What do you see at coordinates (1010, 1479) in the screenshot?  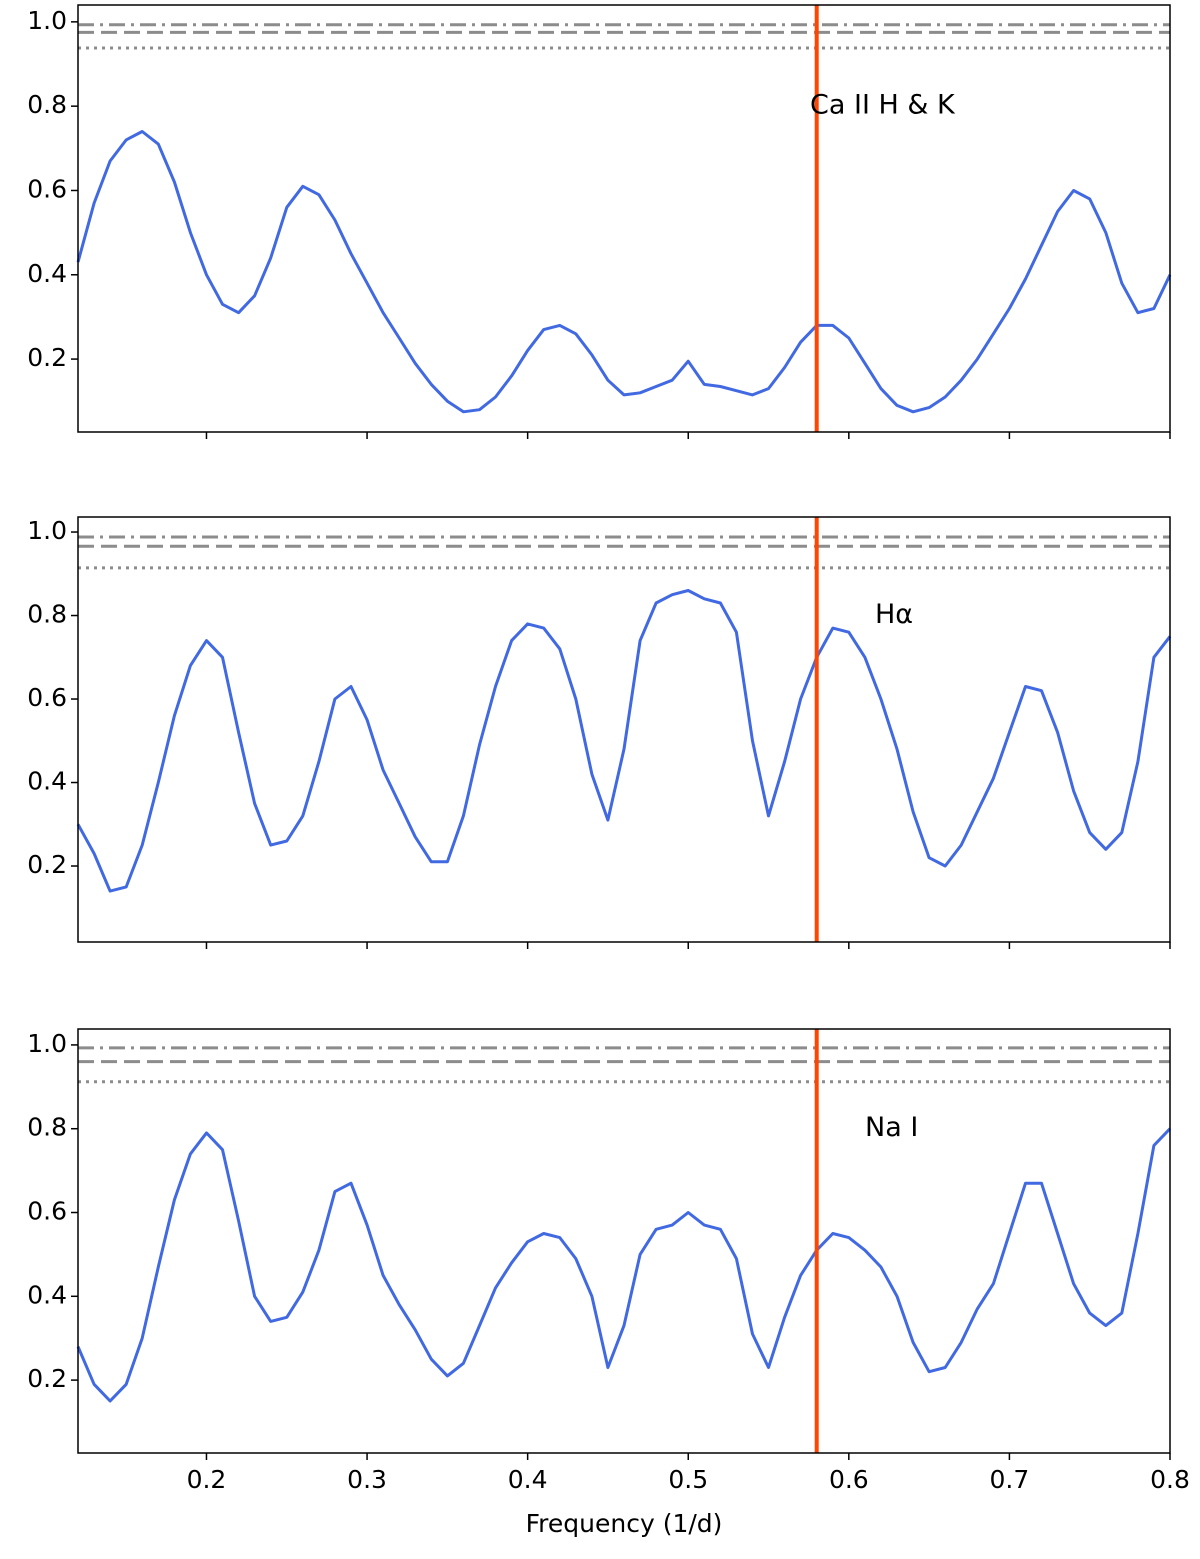 I see `x-tick-label: 0.7` at bounding box center [1010, 1479].